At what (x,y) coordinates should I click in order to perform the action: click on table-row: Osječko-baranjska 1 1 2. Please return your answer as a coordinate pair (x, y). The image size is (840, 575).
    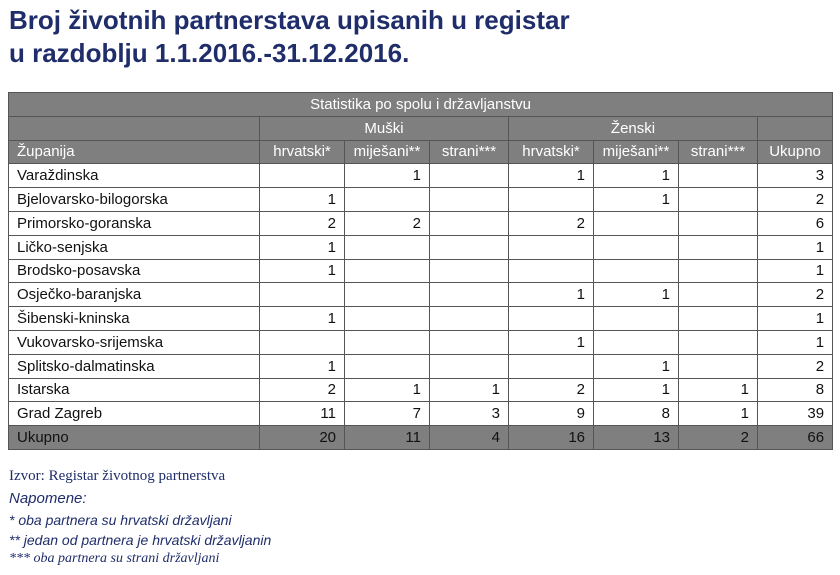
    Looking at the image, I should click on (421, 295).